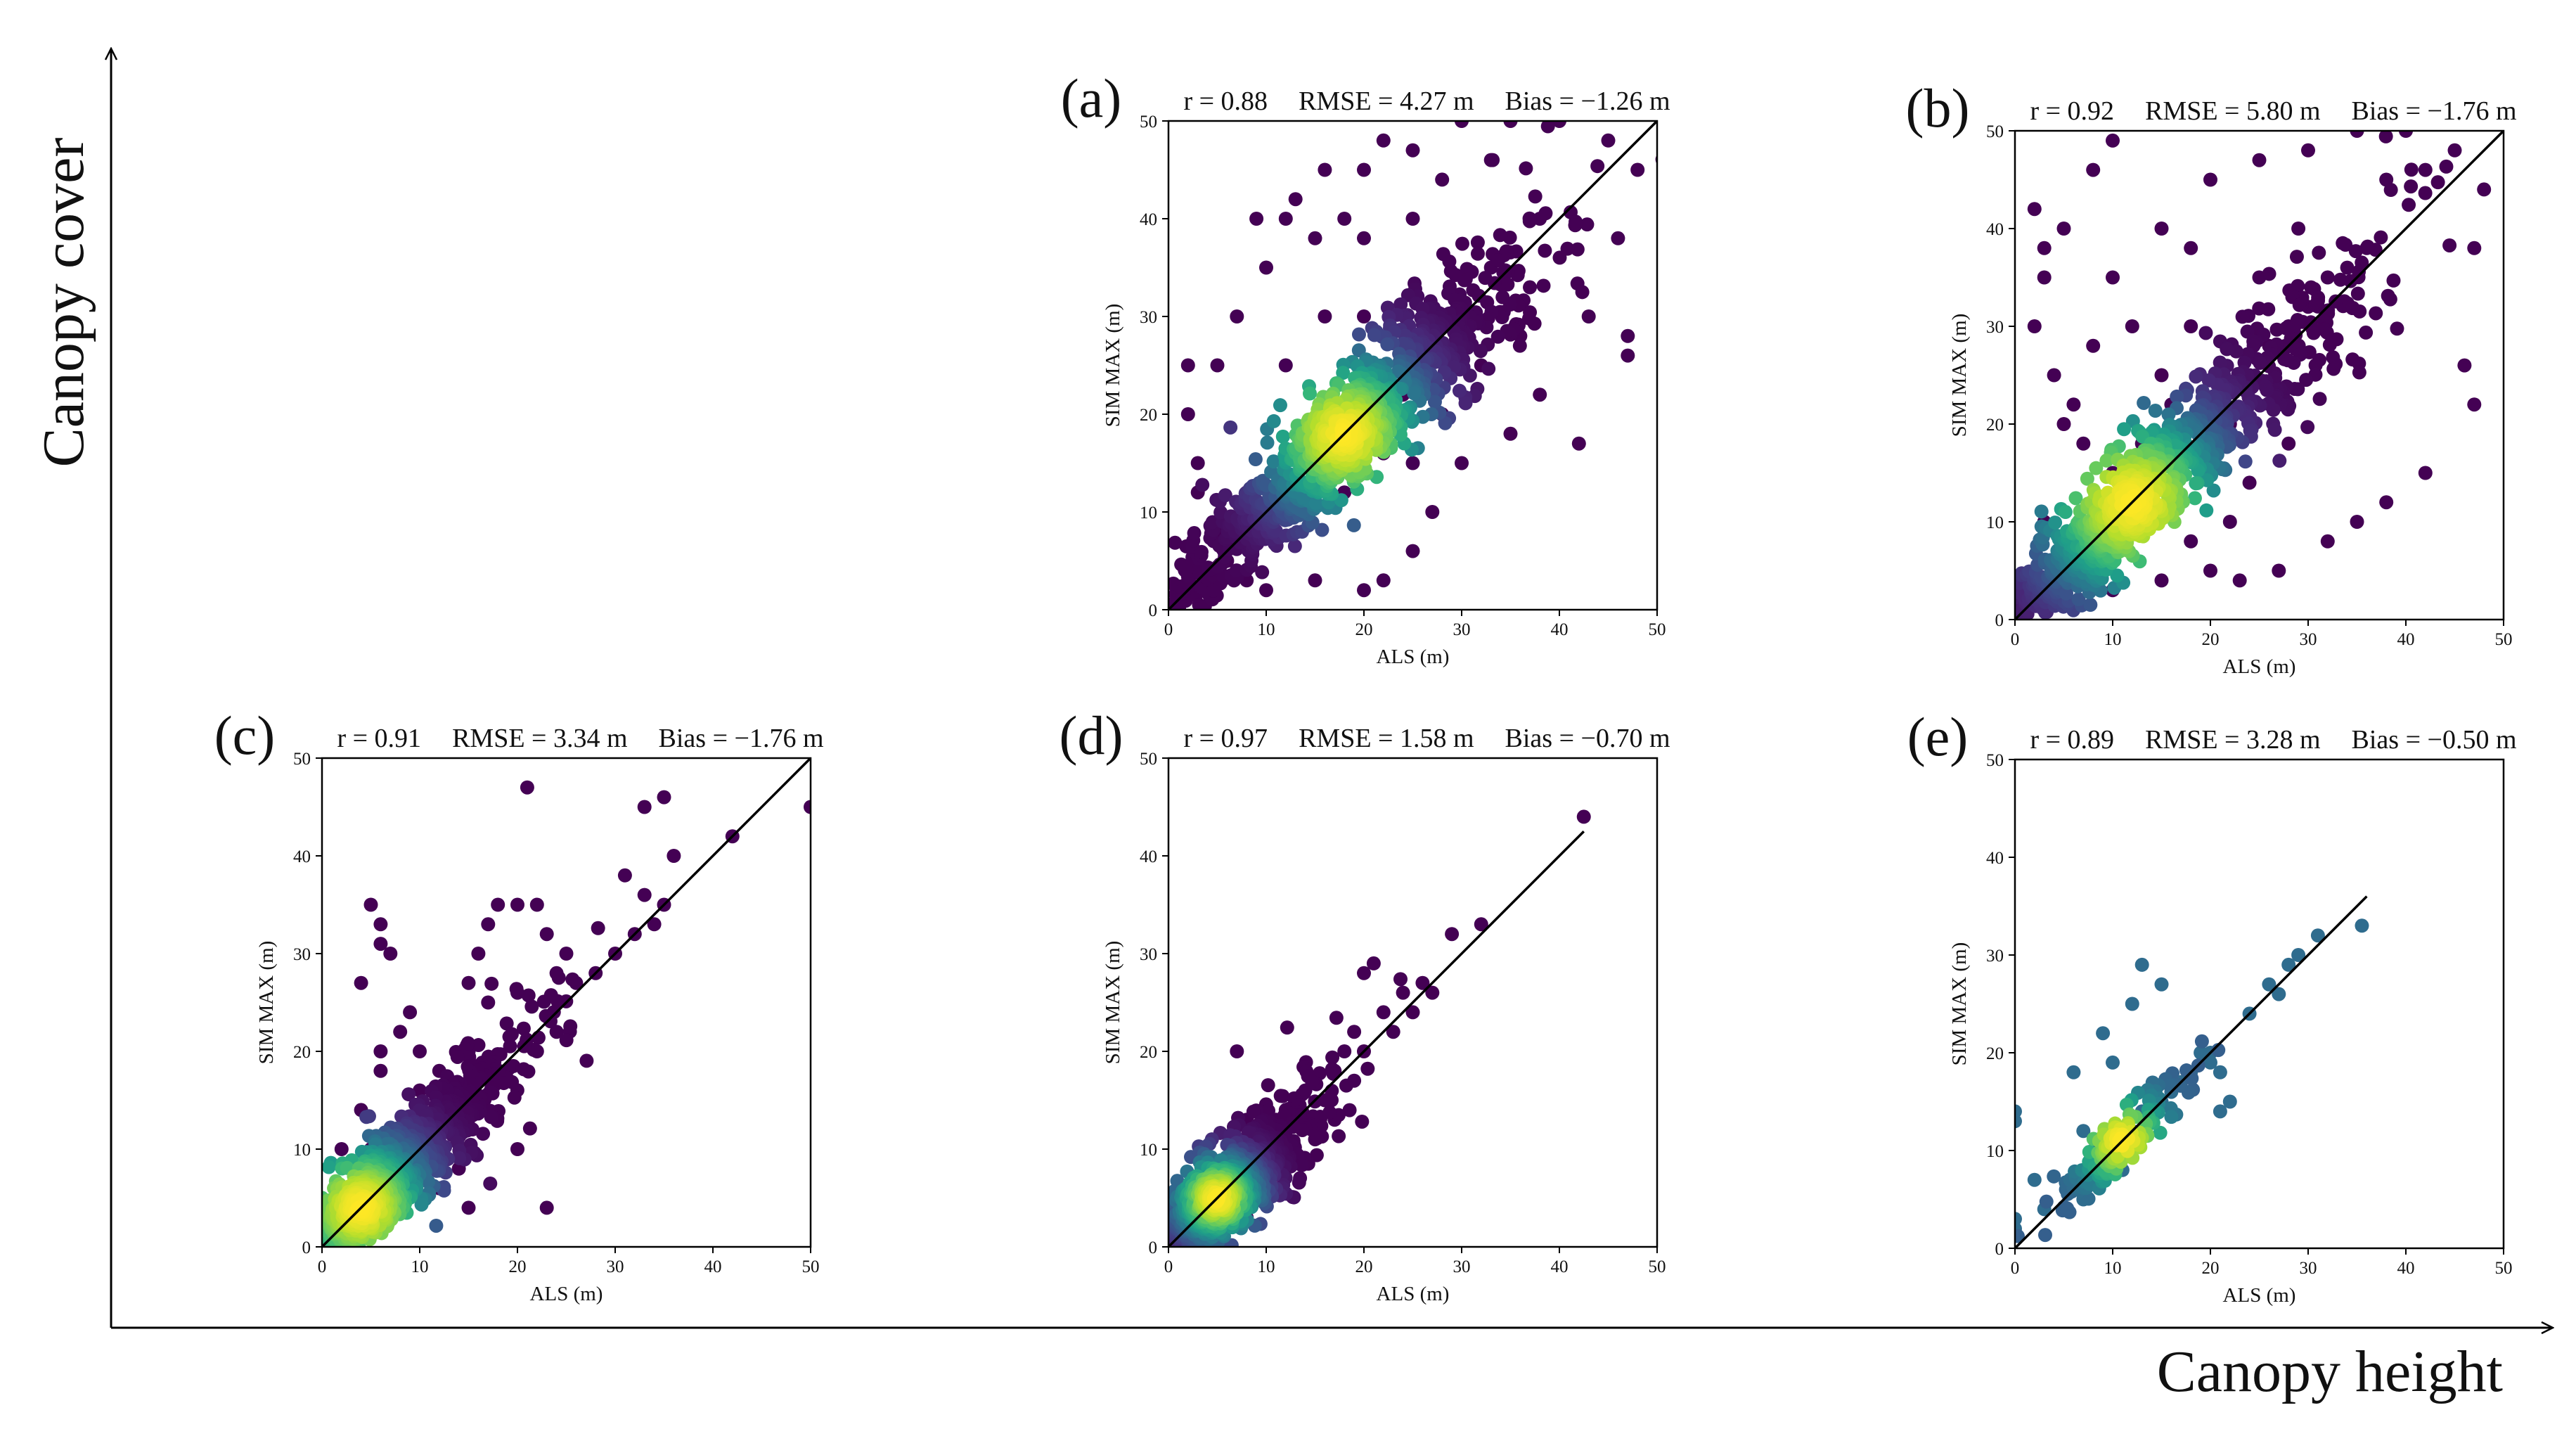 This screenshot has width=2576, height=1429. I want to click on stats-value: RMSE = 3.28 m, so click(2232, 740).